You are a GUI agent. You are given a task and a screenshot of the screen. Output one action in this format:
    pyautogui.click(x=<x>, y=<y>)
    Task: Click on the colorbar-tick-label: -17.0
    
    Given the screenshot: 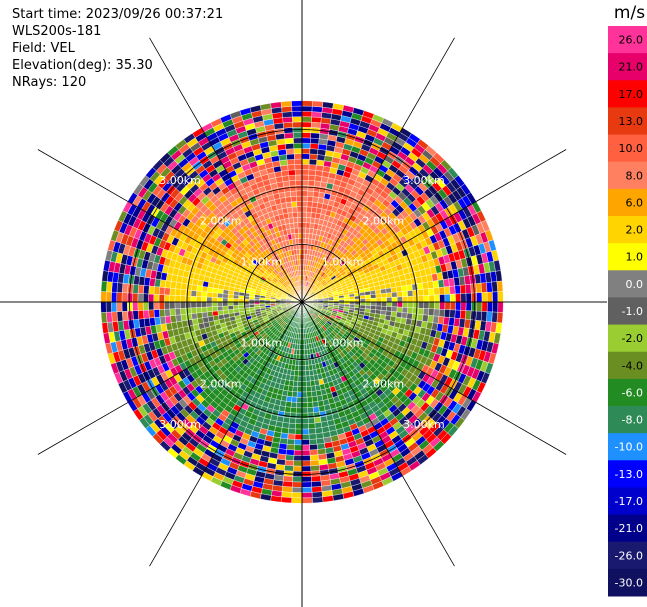 What is the action you would take?
    pyautogui.click(x=629, y=501)
    